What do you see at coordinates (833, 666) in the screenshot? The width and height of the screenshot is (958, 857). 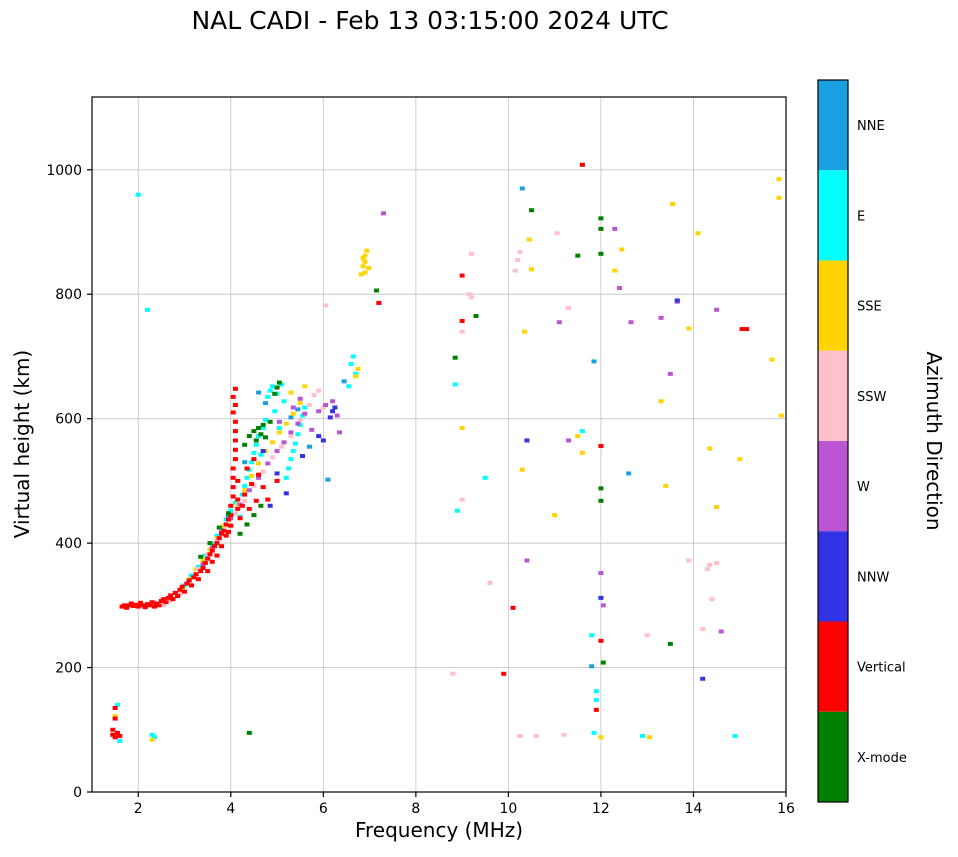 I see `colorbar-segment-vertical` at bounding box center [833, 666].